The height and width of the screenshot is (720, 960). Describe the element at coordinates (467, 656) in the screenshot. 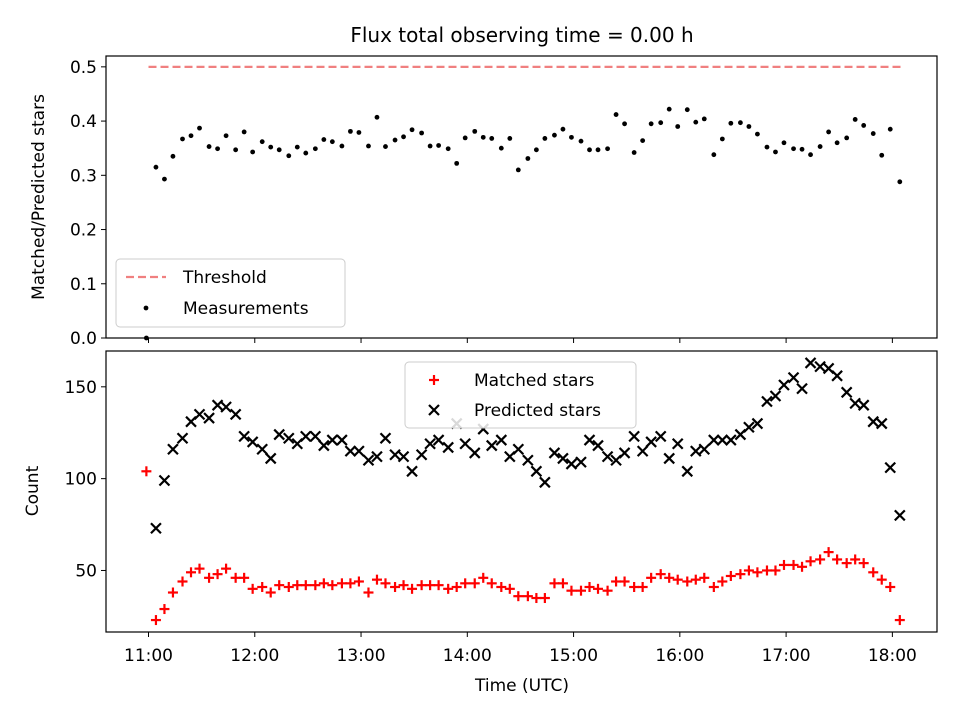

I see `x-tick-label: 14:00` at that location.